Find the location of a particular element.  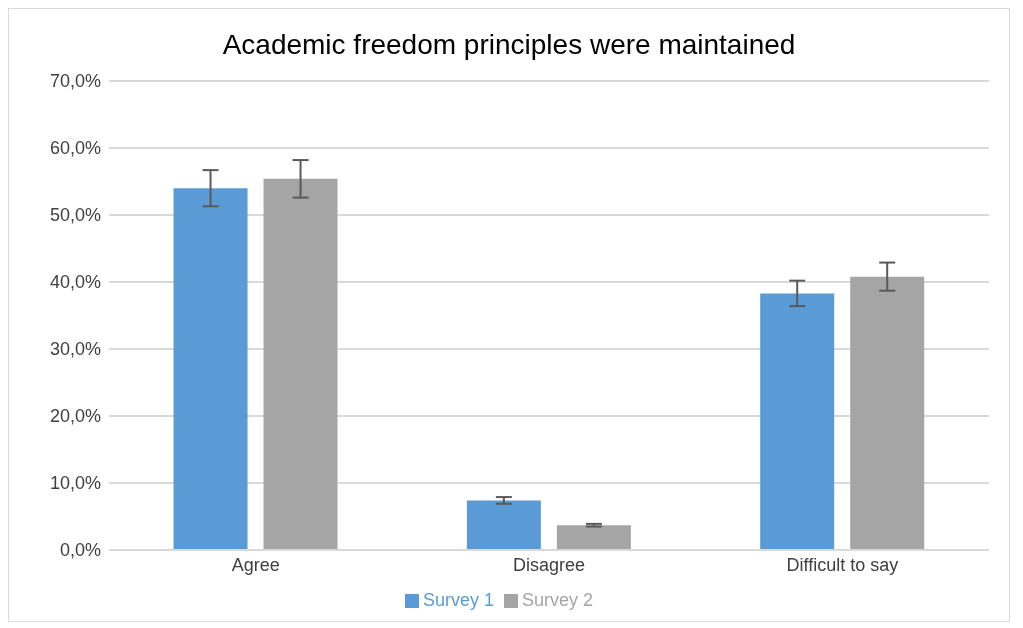

x-tick-label: Disagree is located at coordinates (549, 564).